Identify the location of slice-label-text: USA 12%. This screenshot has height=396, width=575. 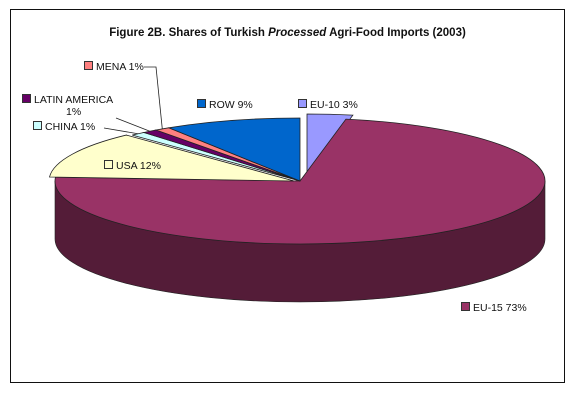
(138, 166).